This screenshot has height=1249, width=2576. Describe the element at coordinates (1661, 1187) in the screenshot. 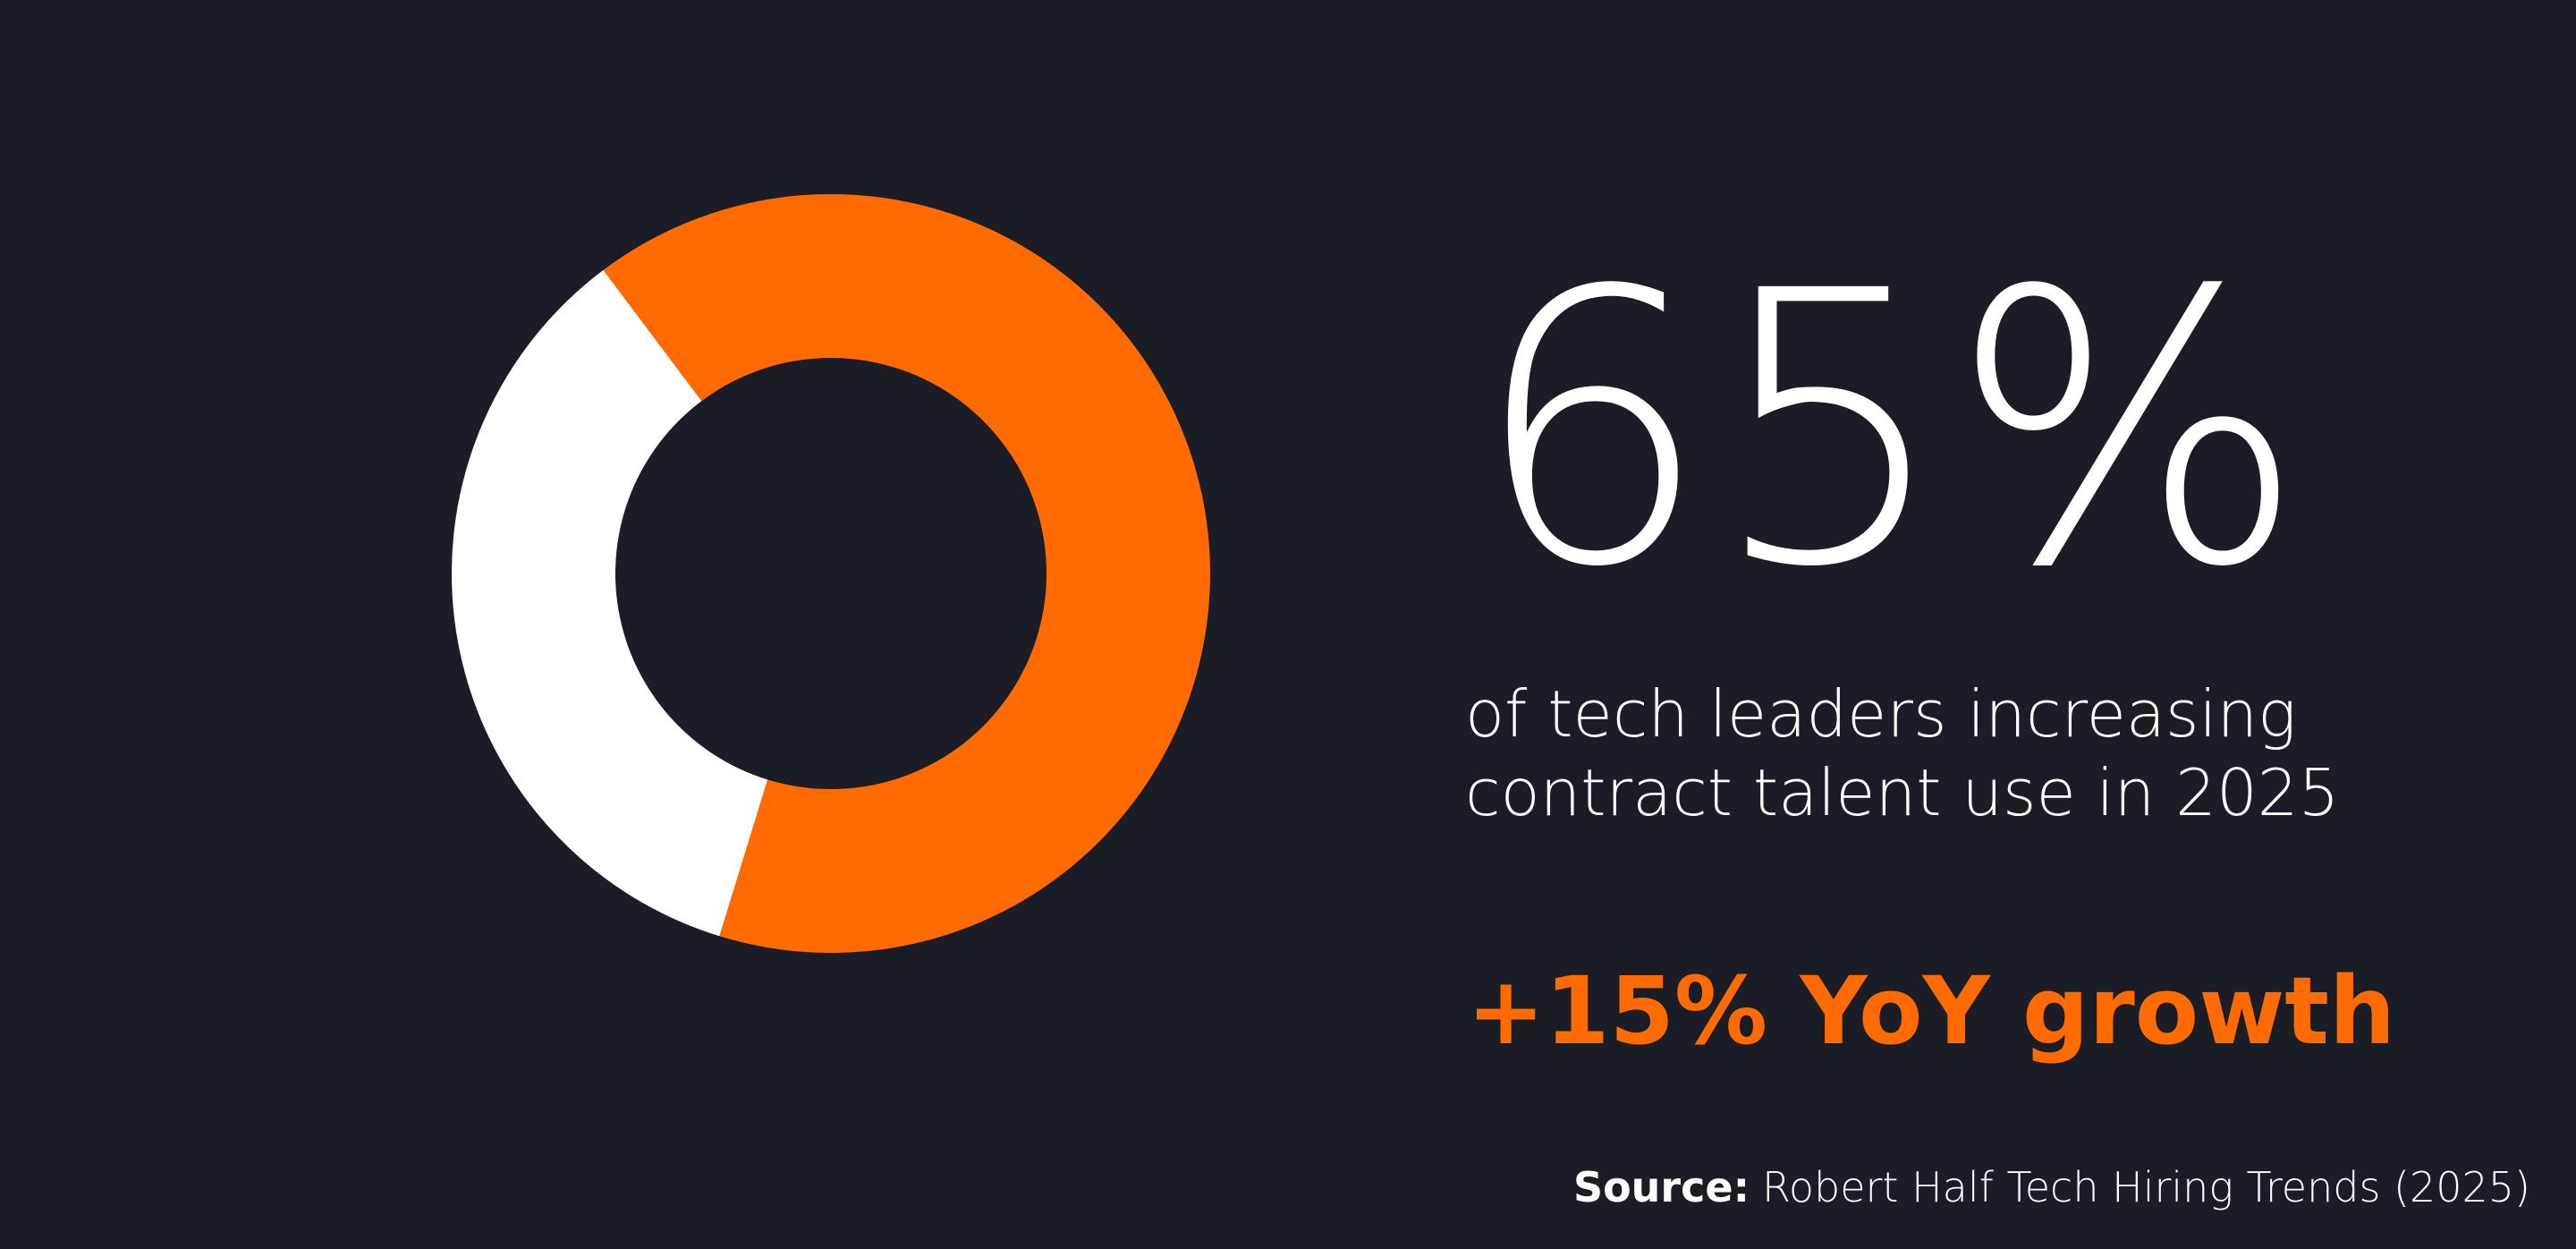

I see `source-label: Source:` at that location.